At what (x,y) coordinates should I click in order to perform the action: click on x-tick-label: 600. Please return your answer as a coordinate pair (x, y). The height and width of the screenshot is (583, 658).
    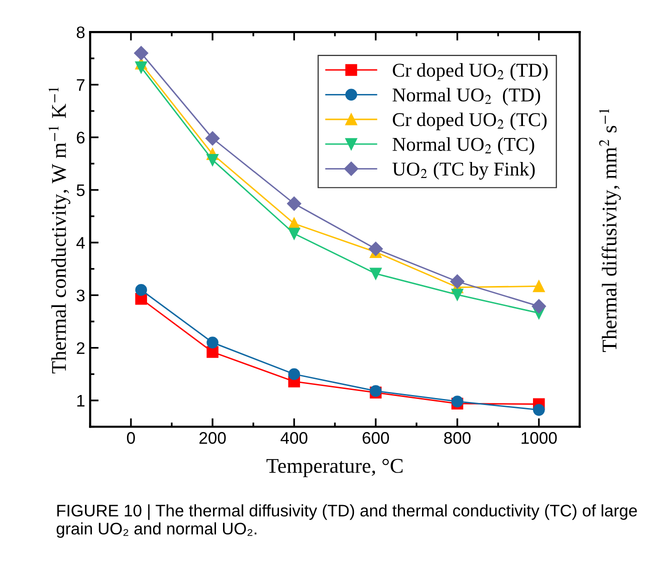
    Looking at the image, I should click on (375, 438).